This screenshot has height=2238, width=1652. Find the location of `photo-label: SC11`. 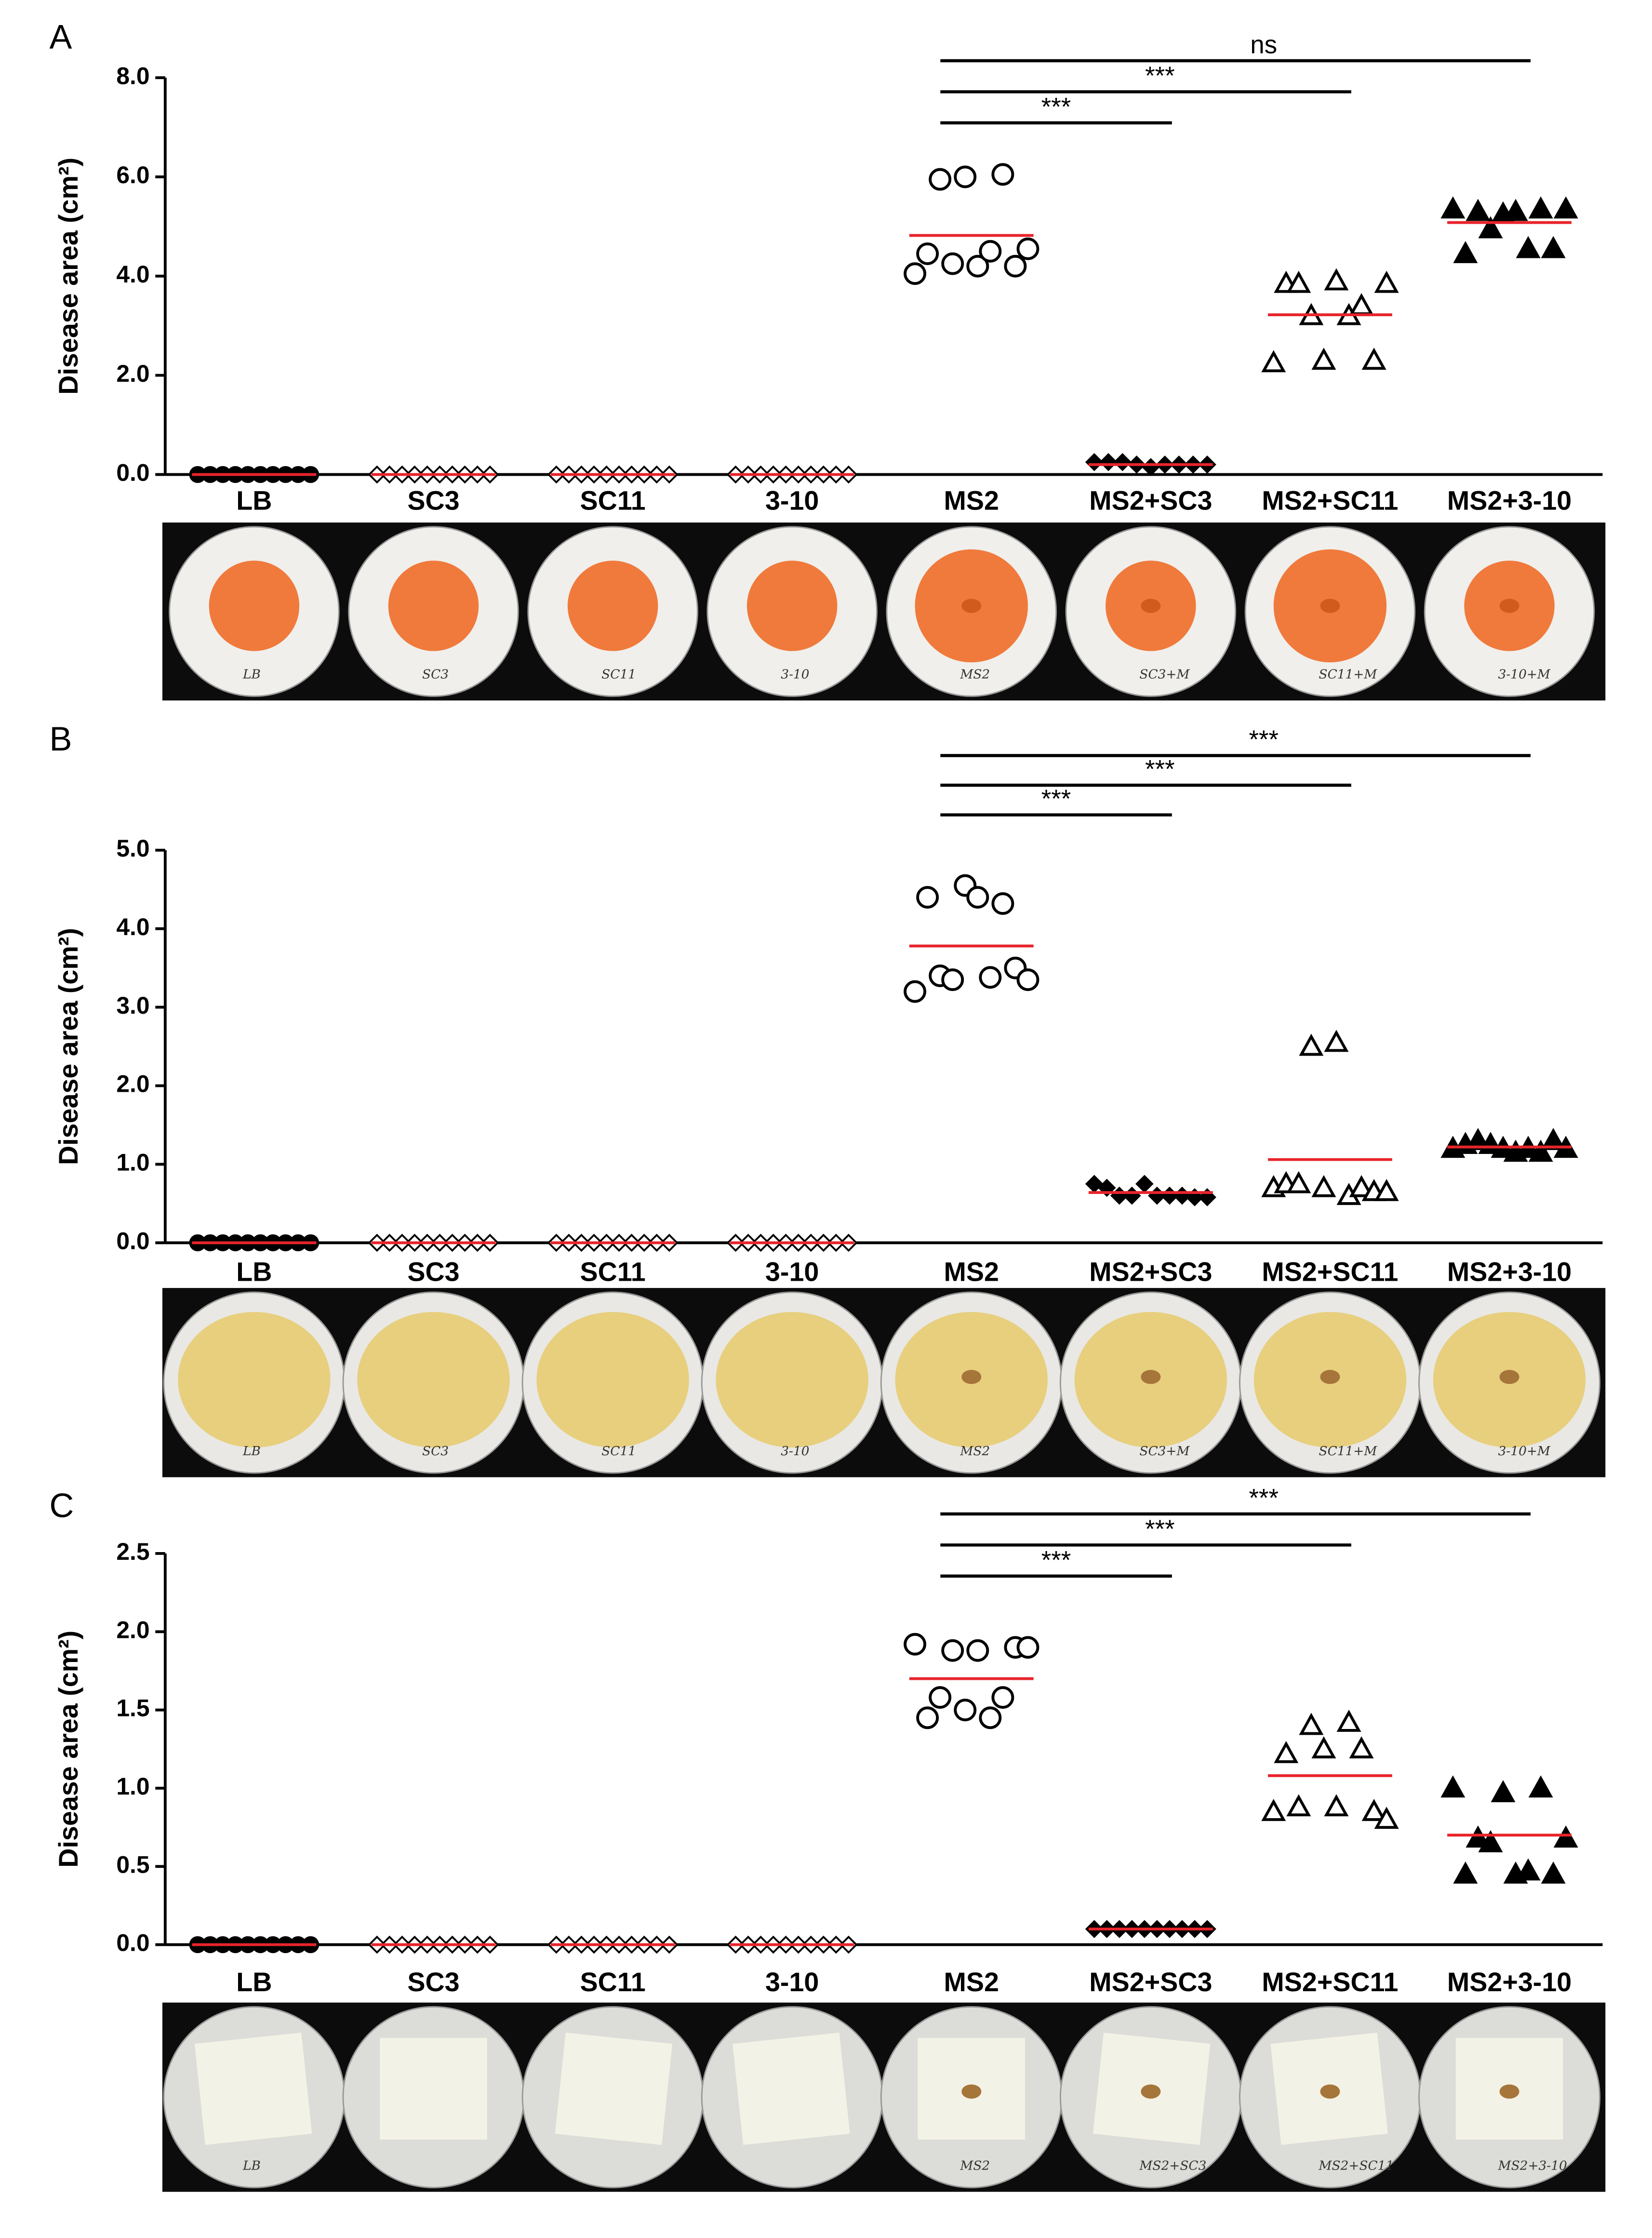

photo-label: SC11 is located at coordinates (619, 1451).